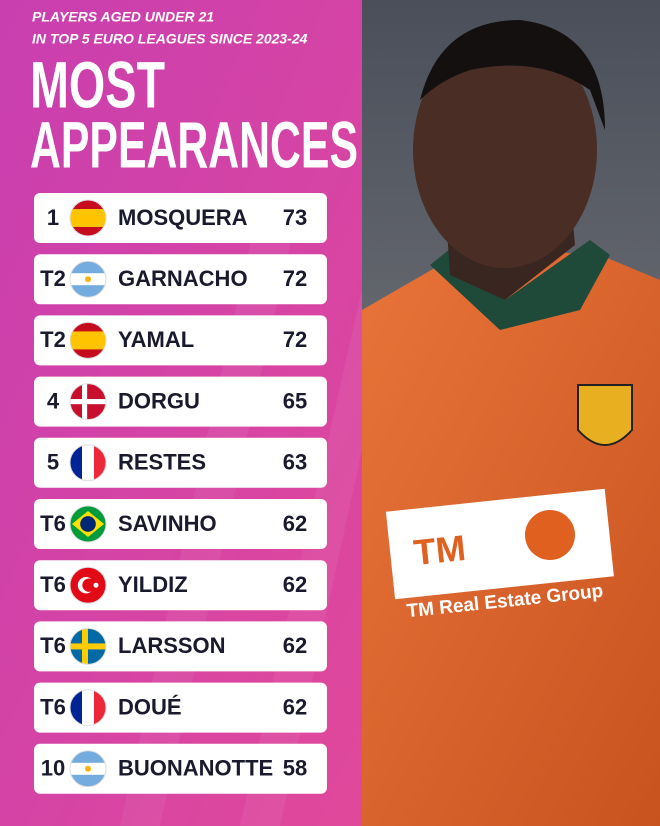 The height and width of the screenshot is (826, 660). What do you see at coordinates (550, 535) in the screenshot?
I see `sponsor-sun` at bounding box center [550, 535].